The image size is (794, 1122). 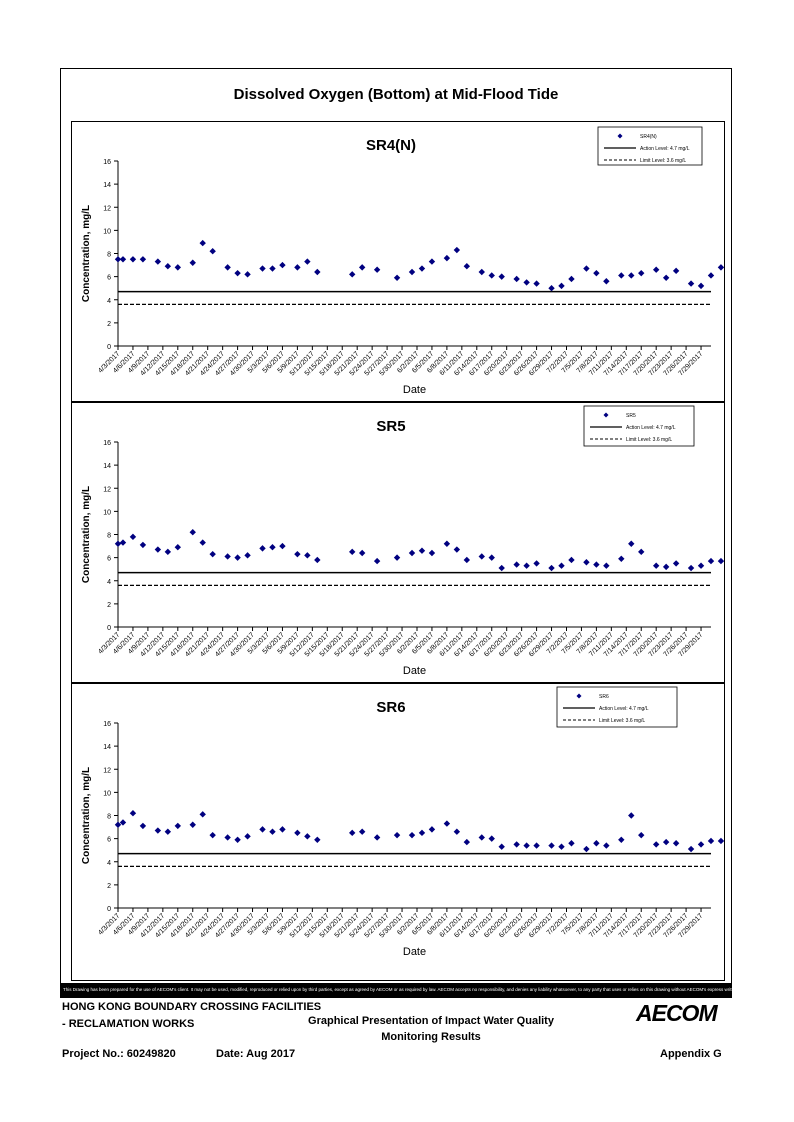 I want to click on y-tick-label: 14, so click(x=107, y=466).